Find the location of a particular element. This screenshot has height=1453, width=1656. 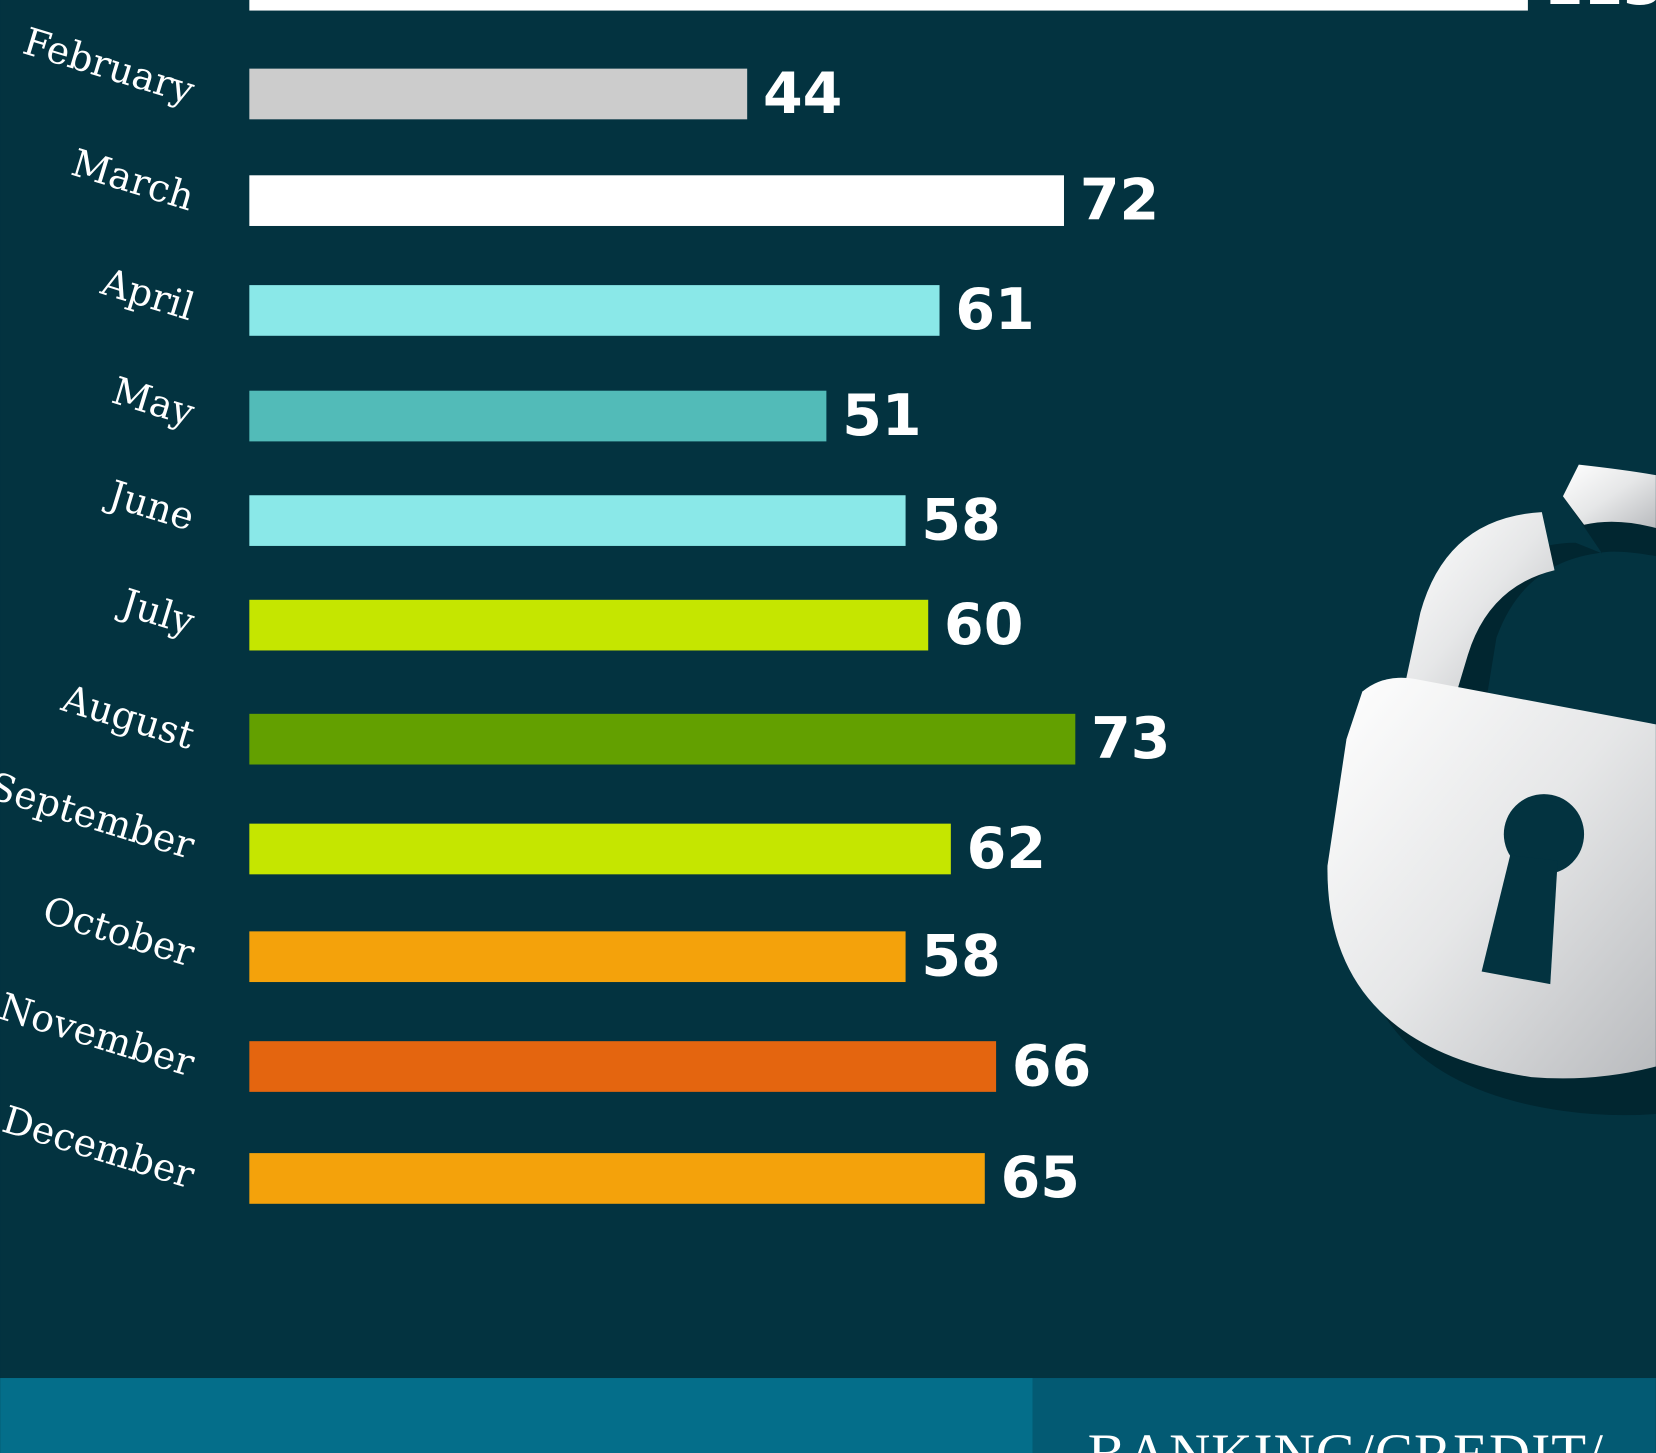

lock-icon is located at coordinates (1491, 790).